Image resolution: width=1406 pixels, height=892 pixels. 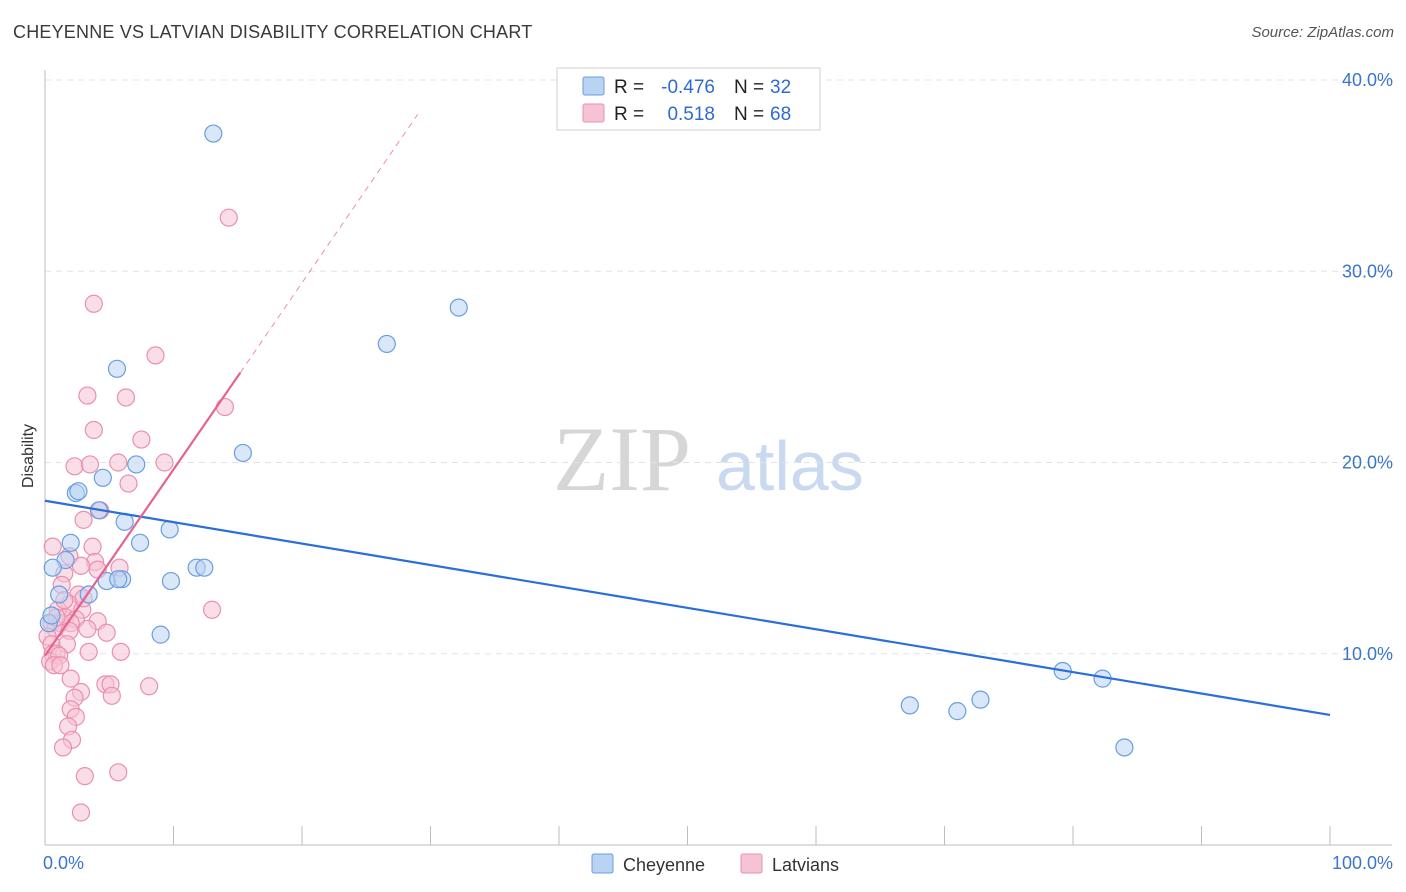 What do you see at coordinates (593, 86) in the screenshot?
I see `legend-swatch-cheyenne` at bounding box center [593, 86].